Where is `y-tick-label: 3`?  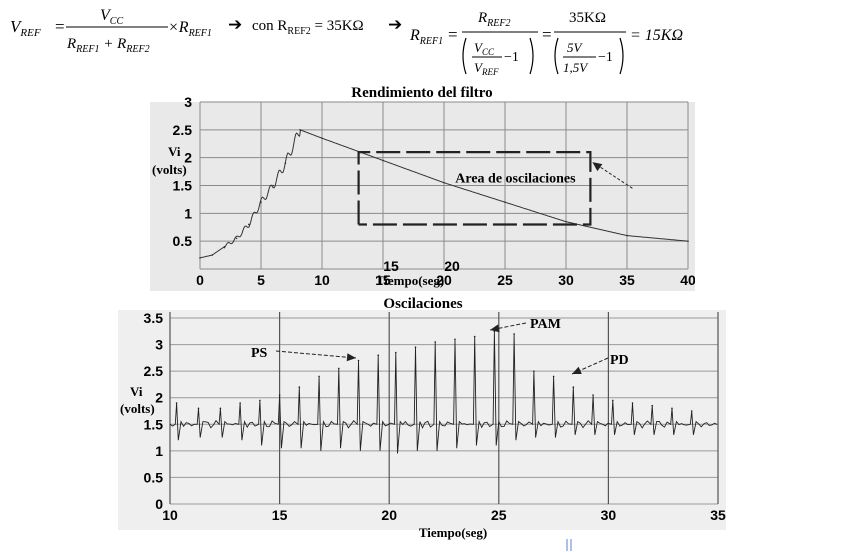 y-tick-label: 3 is located at coordinates (188, 102).